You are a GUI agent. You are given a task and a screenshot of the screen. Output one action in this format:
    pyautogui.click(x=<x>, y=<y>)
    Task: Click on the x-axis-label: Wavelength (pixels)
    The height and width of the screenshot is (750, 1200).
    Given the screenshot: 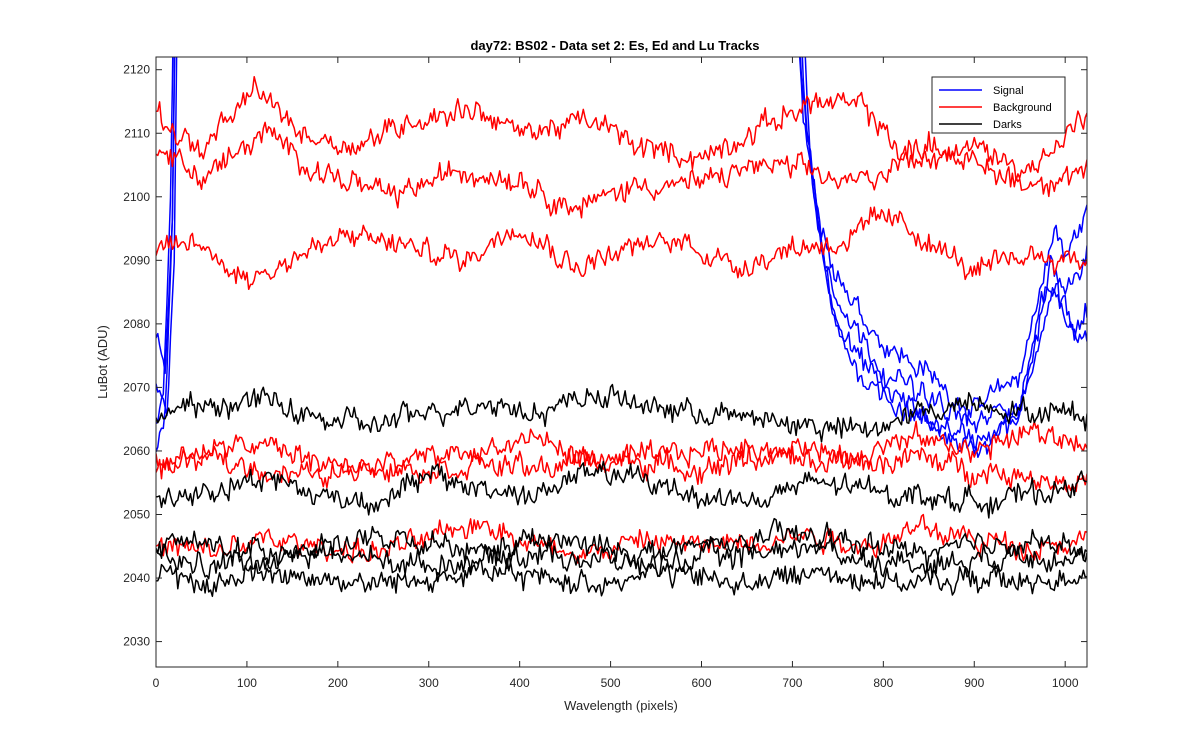 What is the action you would take?
    pyautogui.click(x=621, y=705)
    